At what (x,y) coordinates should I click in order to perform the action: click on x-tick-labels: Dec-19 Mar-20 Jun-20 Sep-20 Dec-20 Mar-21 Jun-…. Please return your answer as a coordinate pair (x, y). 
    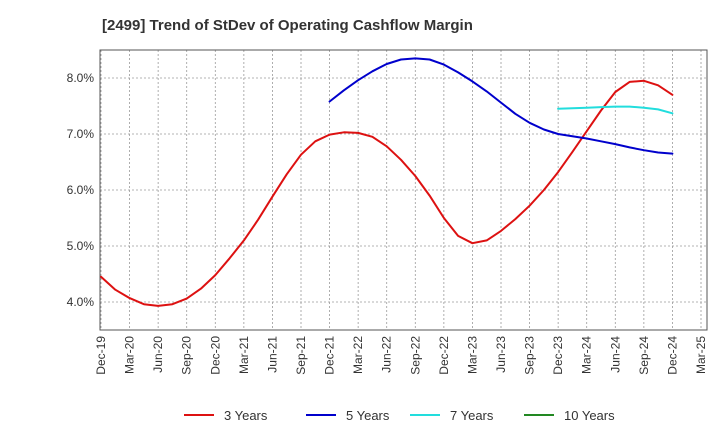
    Looking at the image, I should click on (401, 355).